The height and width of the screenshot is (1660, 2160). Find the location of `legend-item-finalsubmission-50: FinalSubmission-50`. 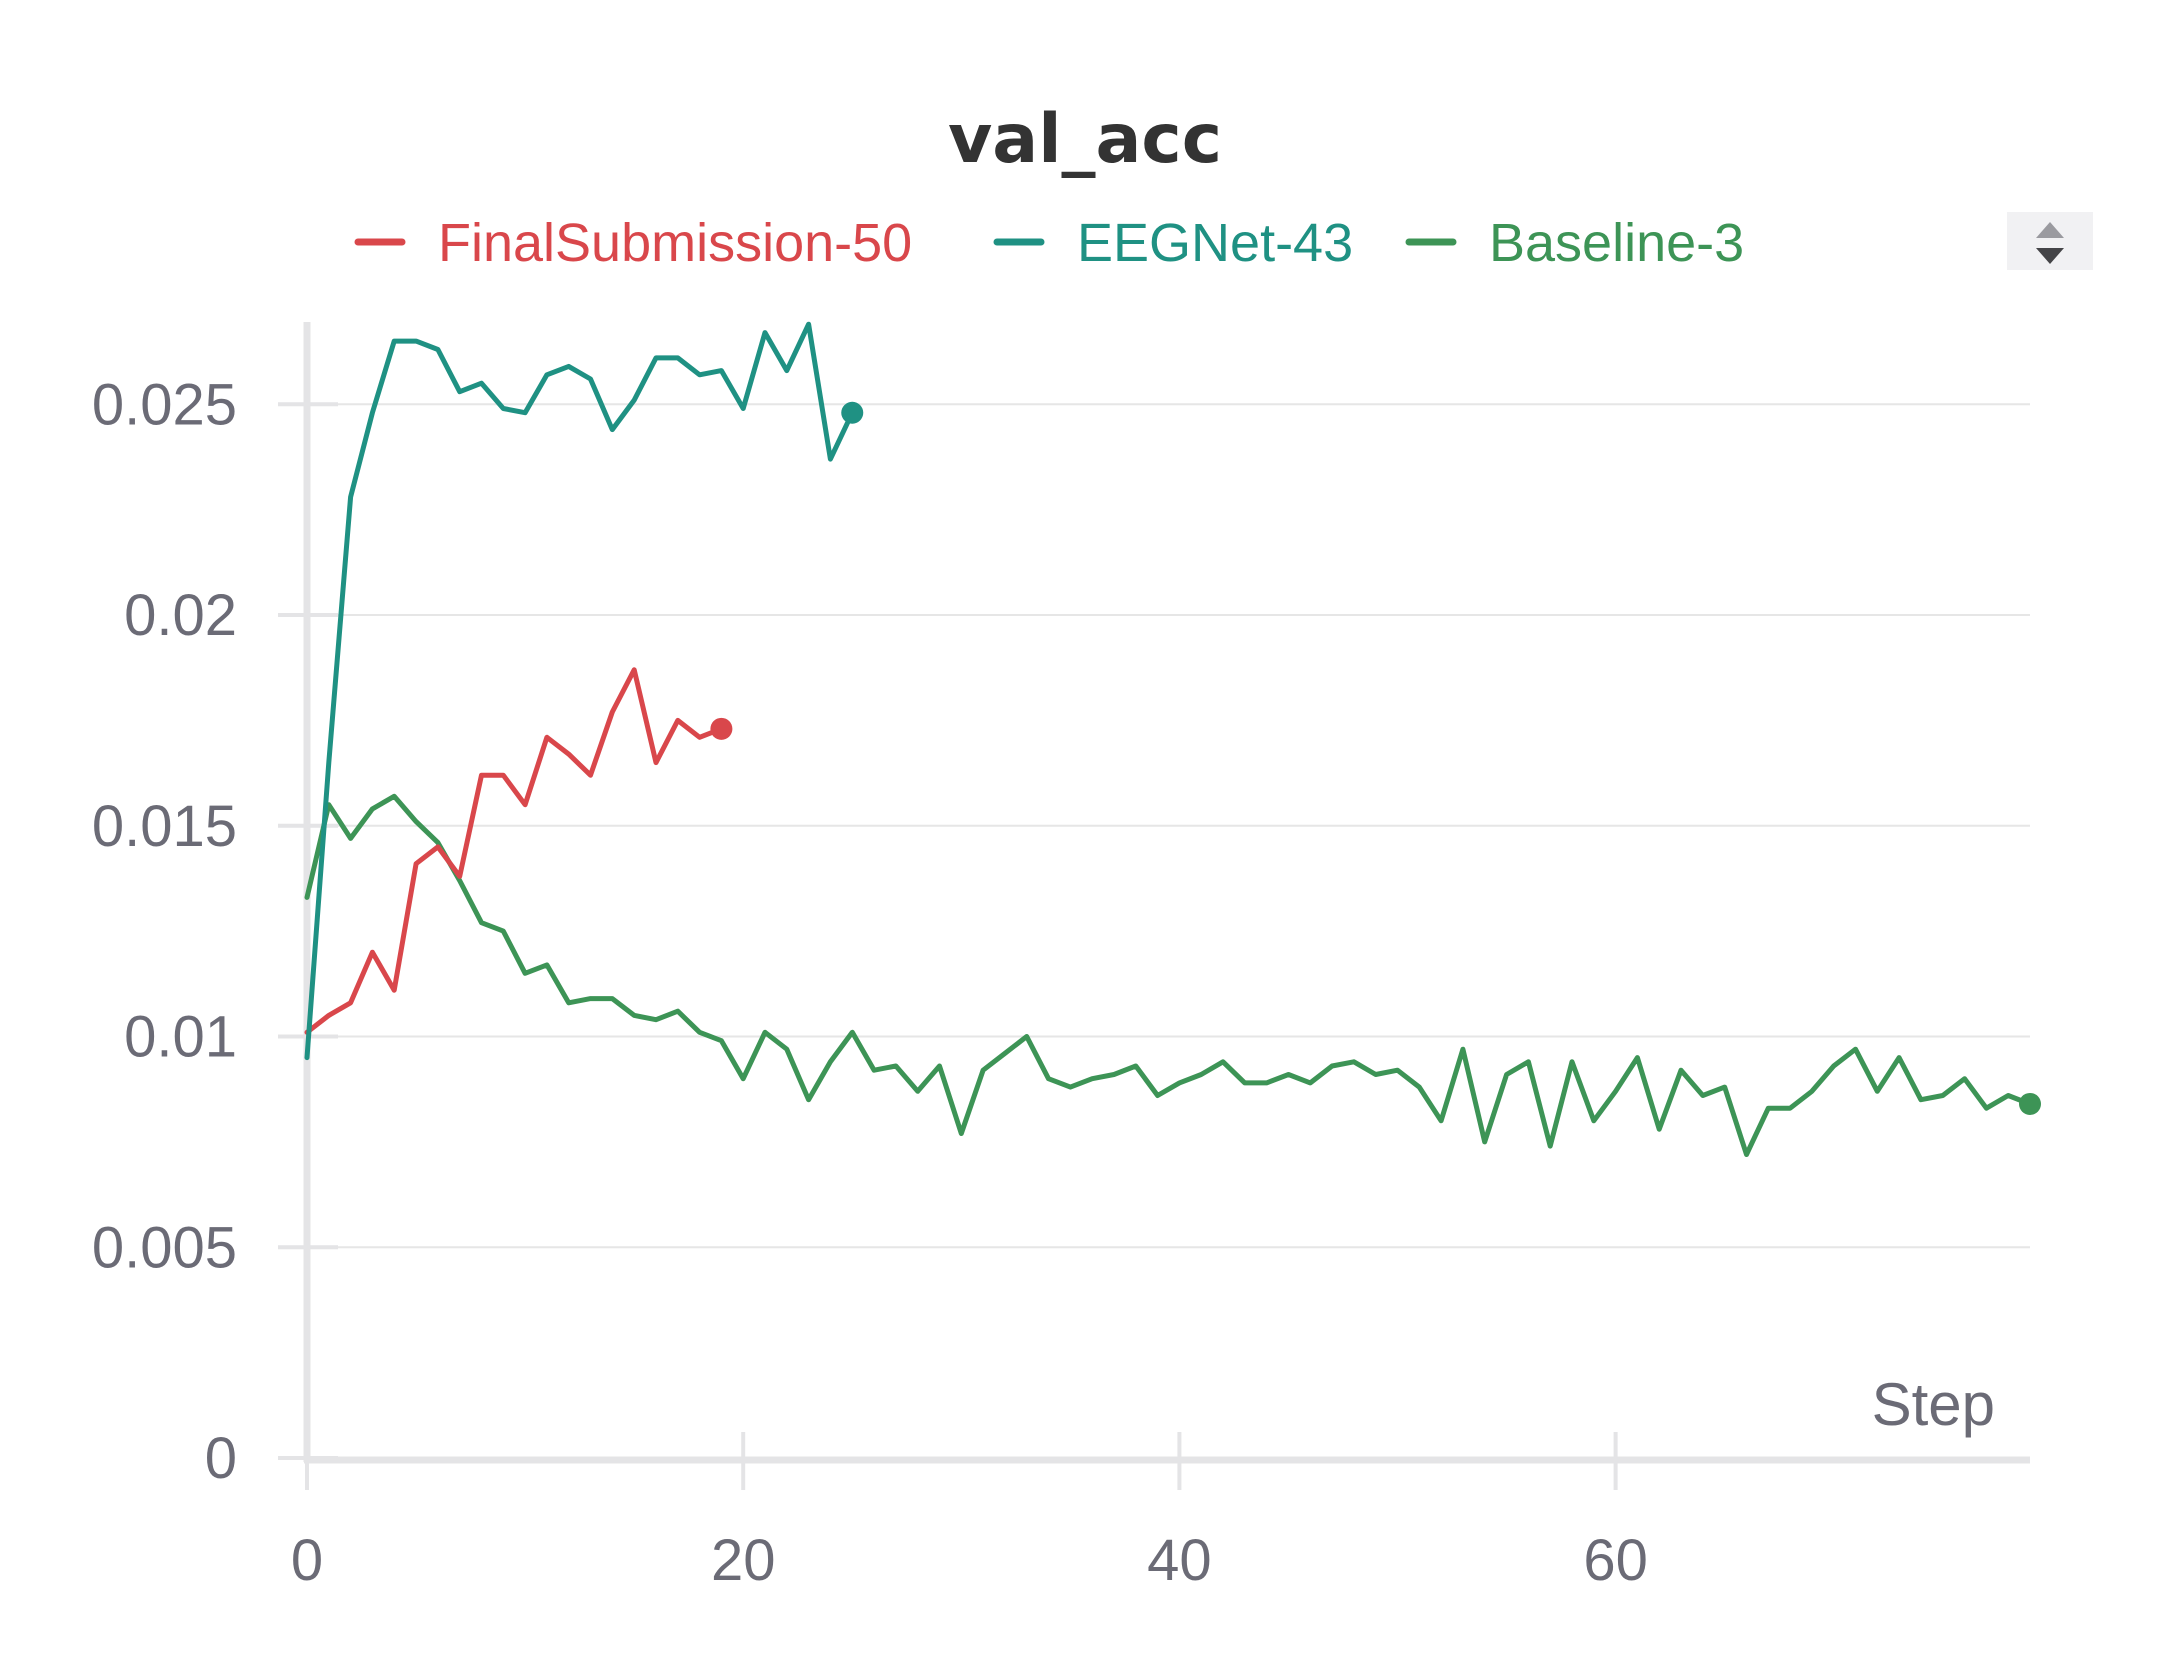

legend-item-finalsubmission-50: FinalSubmission-50 is located at coordinates (633, 243).